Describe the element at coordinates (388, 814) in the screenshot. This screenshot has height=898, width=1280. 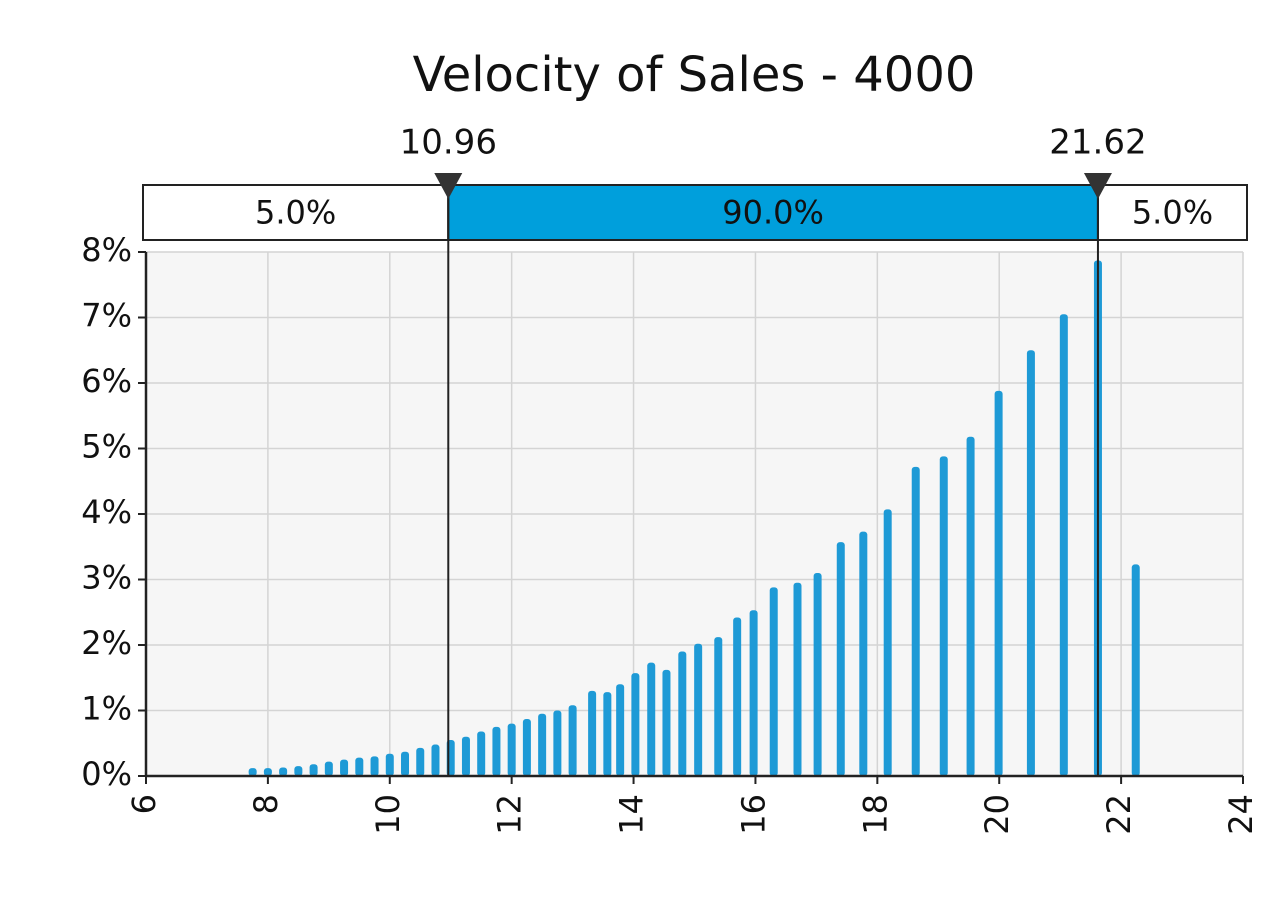
I see `x-tick-label: 10` at that location.